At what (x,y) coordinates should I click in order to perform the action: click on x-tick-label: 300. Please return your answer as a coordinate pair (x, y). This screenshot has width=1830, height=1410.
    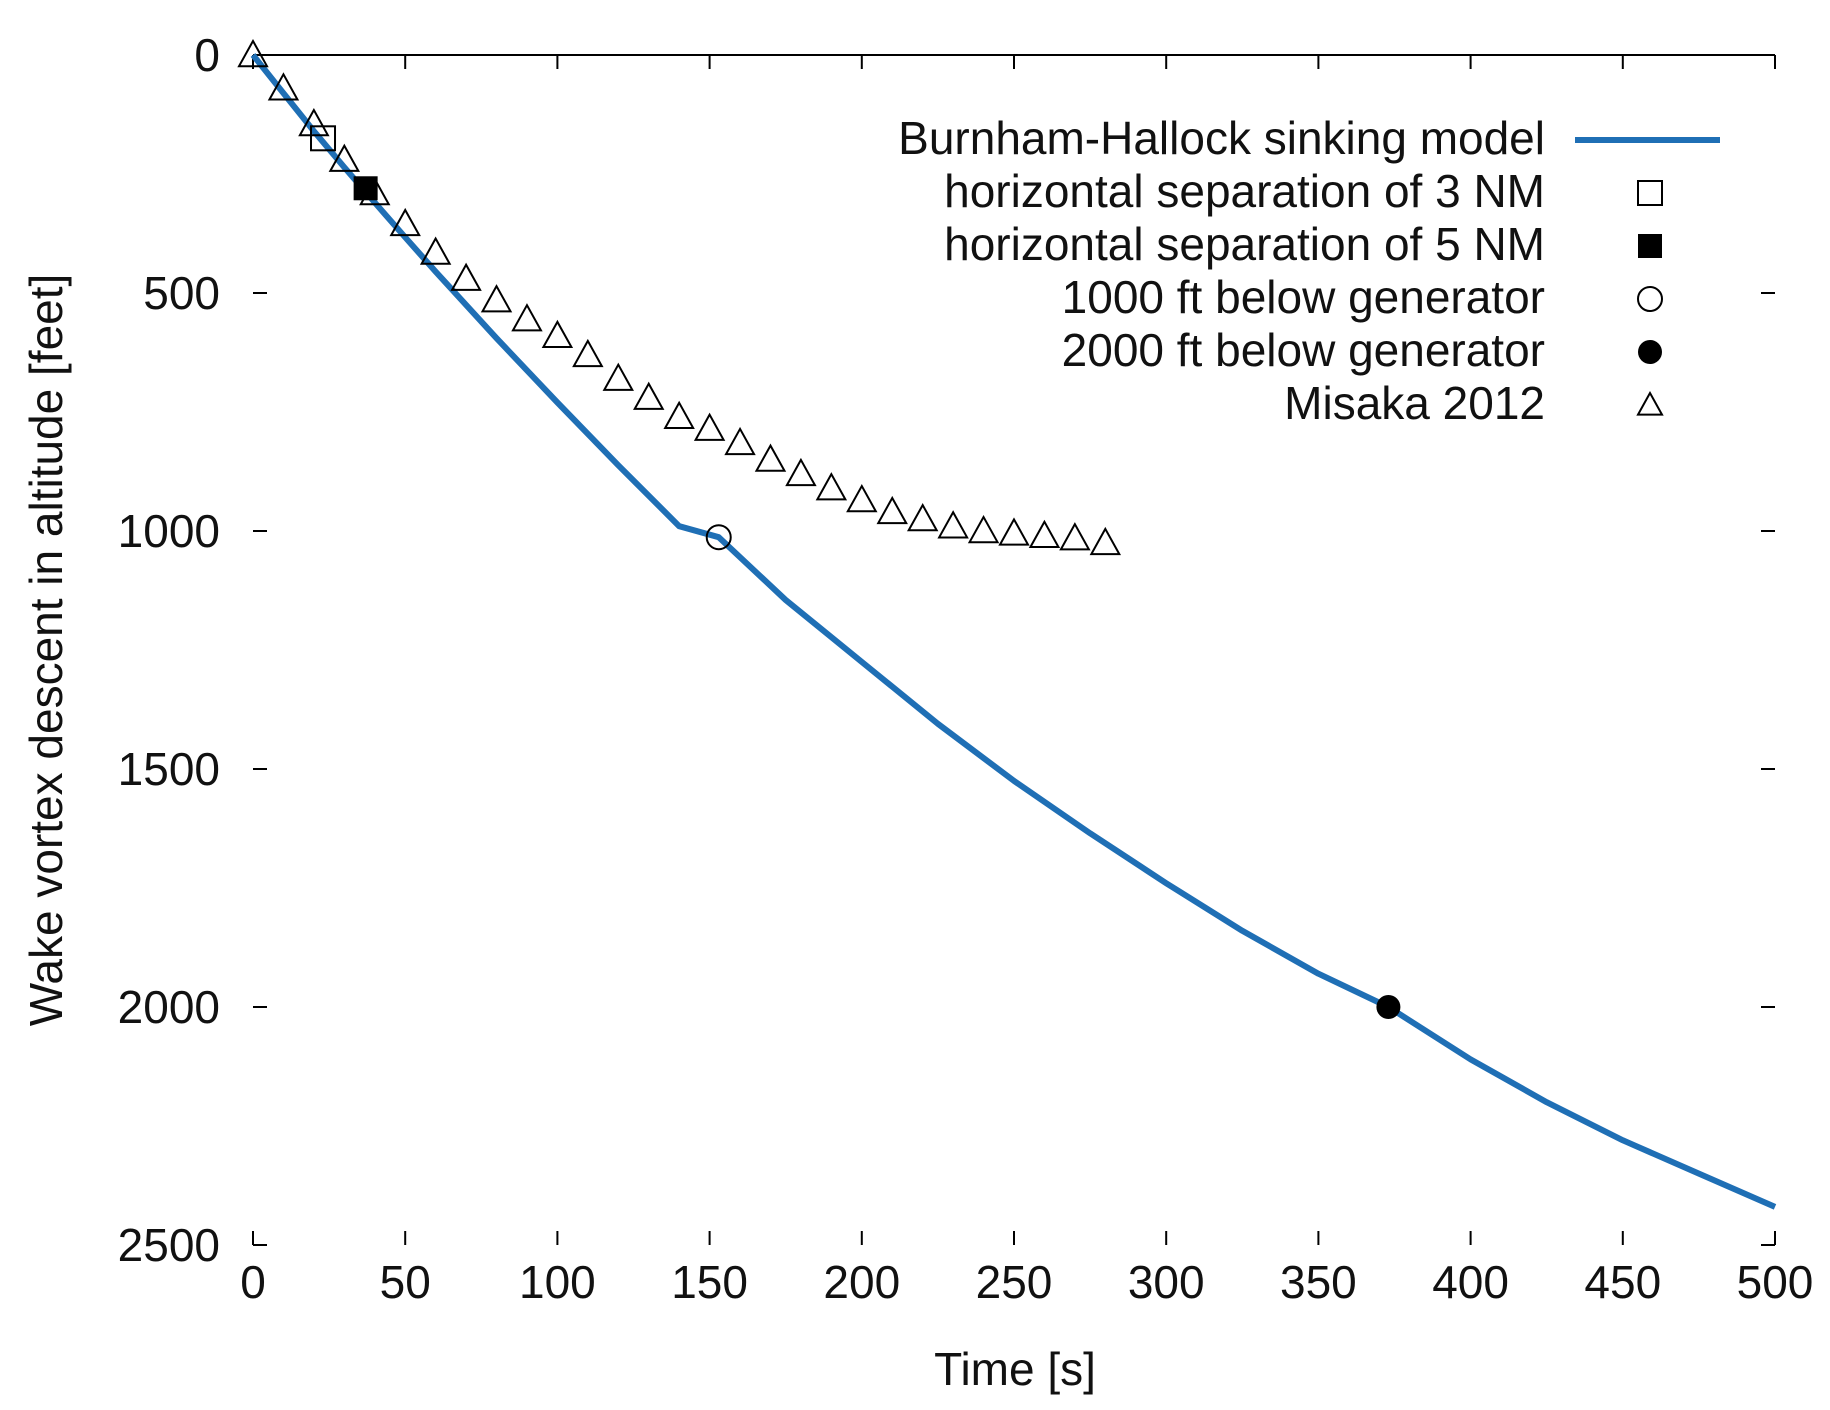
    Looking at the image, I should click on (1166, 1282).